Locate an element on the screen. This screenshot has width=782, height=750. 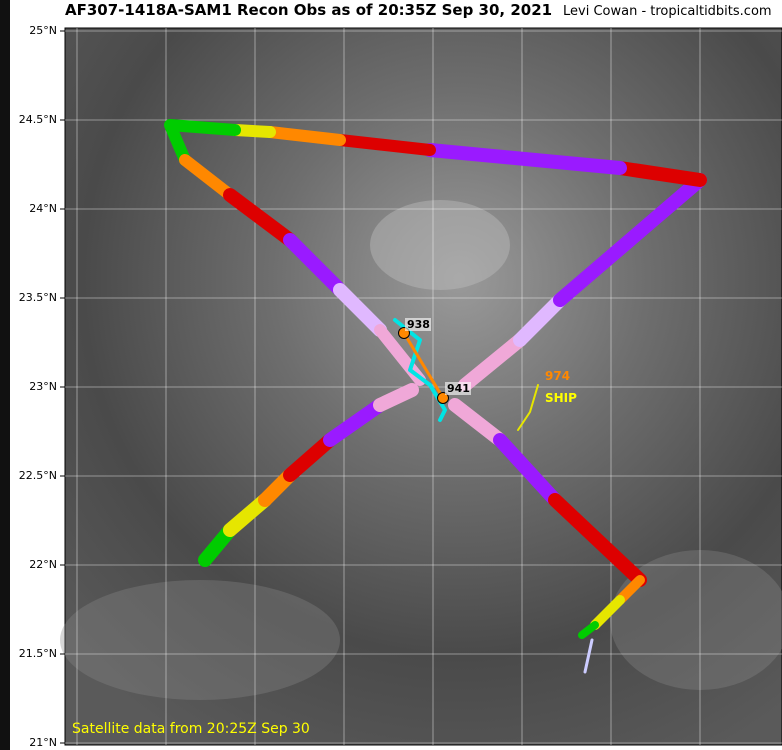
pressure-label: 941 is located at coordinates (458, 388).